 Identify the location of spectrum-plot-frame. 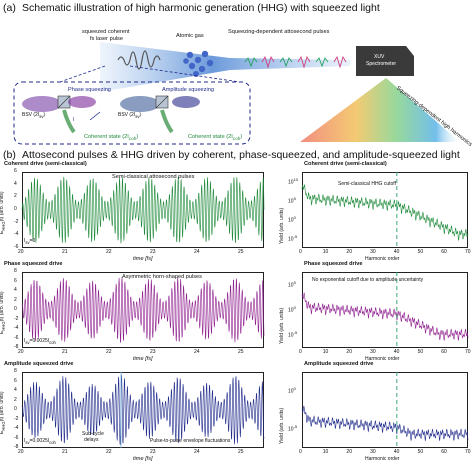
(385, 310).